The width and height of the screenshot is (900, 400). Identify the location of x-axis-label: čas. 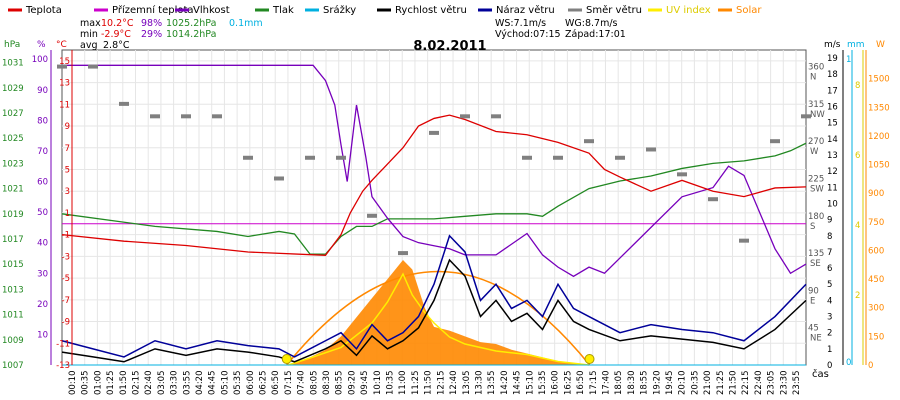
(820, 374).